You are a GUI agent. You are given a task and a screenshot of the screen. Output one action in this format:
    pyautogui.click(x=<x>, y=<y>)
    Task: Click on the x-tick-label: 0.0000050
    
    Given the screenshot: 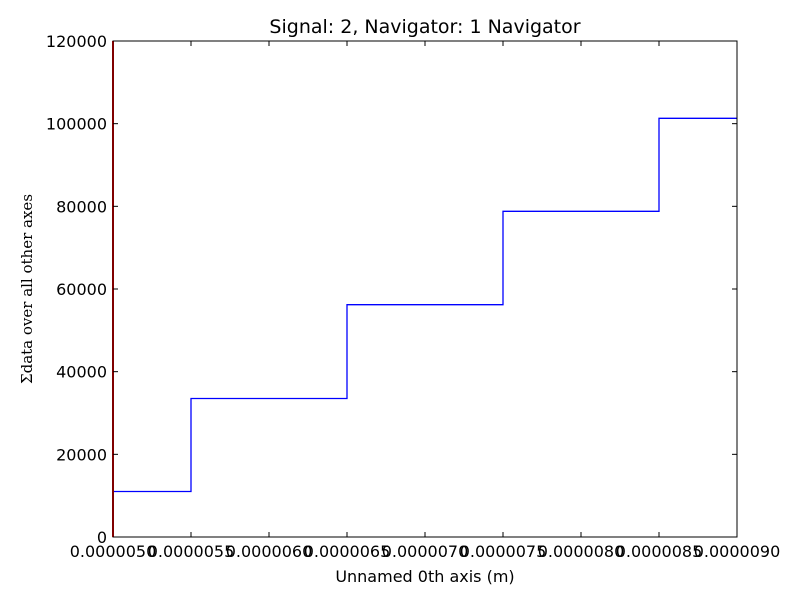 What is the action you would take?
    pyautogui.click(x=113, y=551)
    